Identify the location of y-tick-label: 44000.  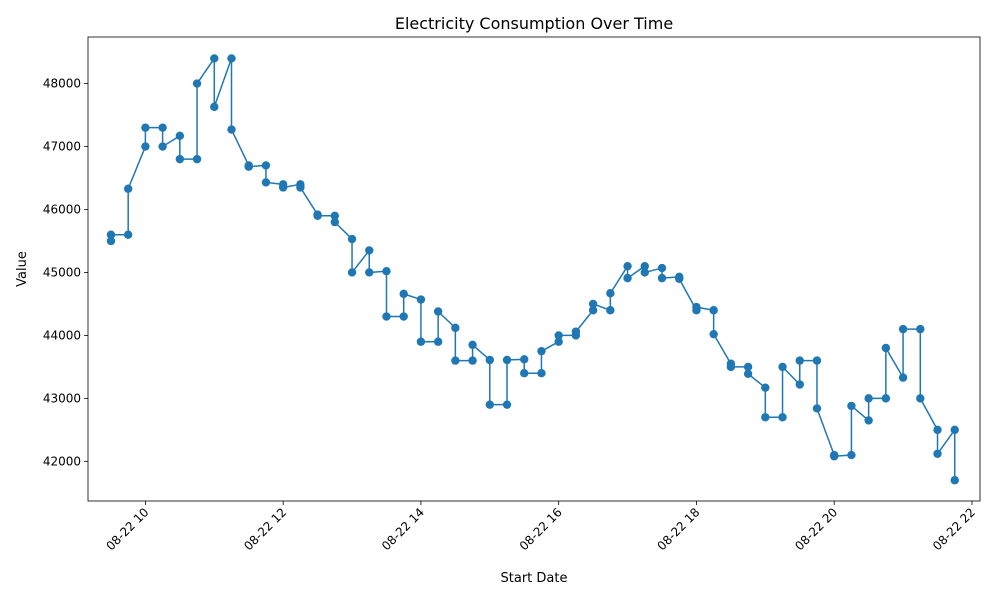
(62, 335).